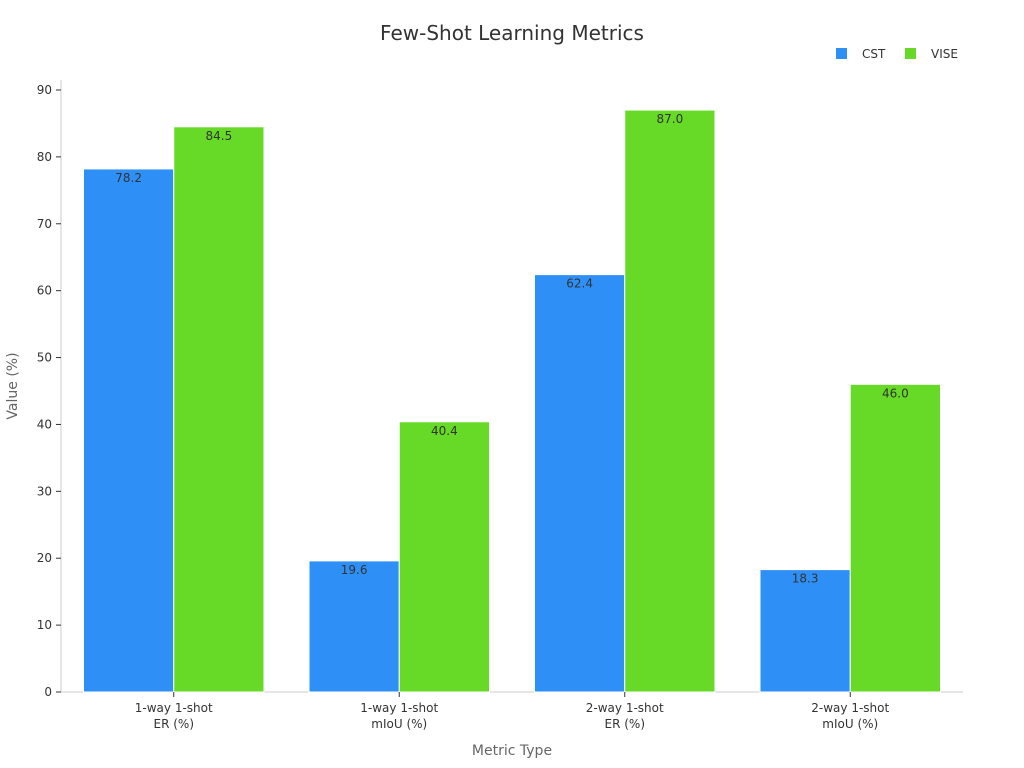 This screenshot has width=1024, height=768. Describe the element at coordinates (44, 358) in the screenshot. I see `y-tick-label-50: 50` at that location.